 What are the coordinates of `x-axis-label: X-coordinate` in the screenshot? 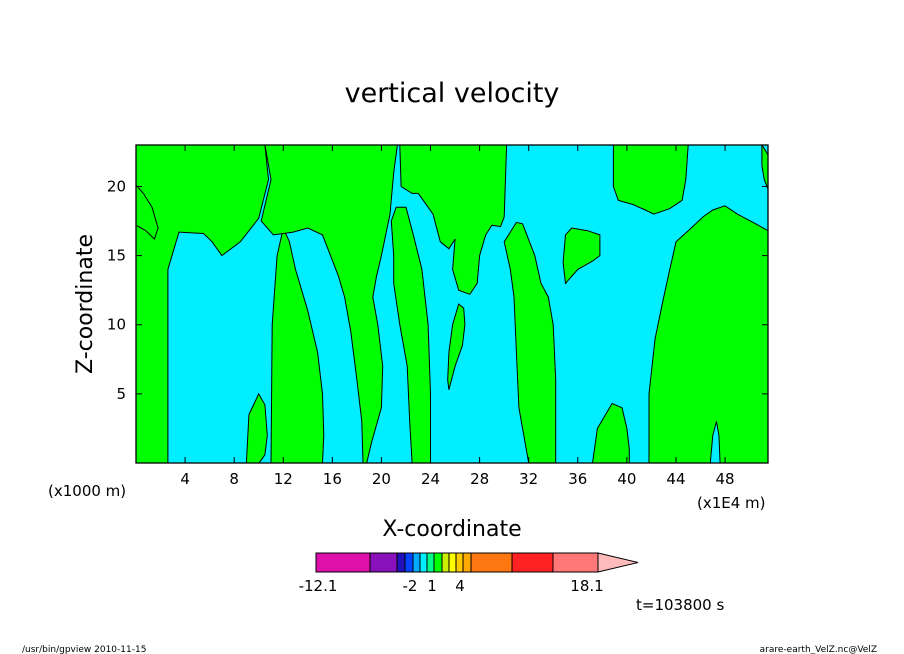 It's located at (451, 529).